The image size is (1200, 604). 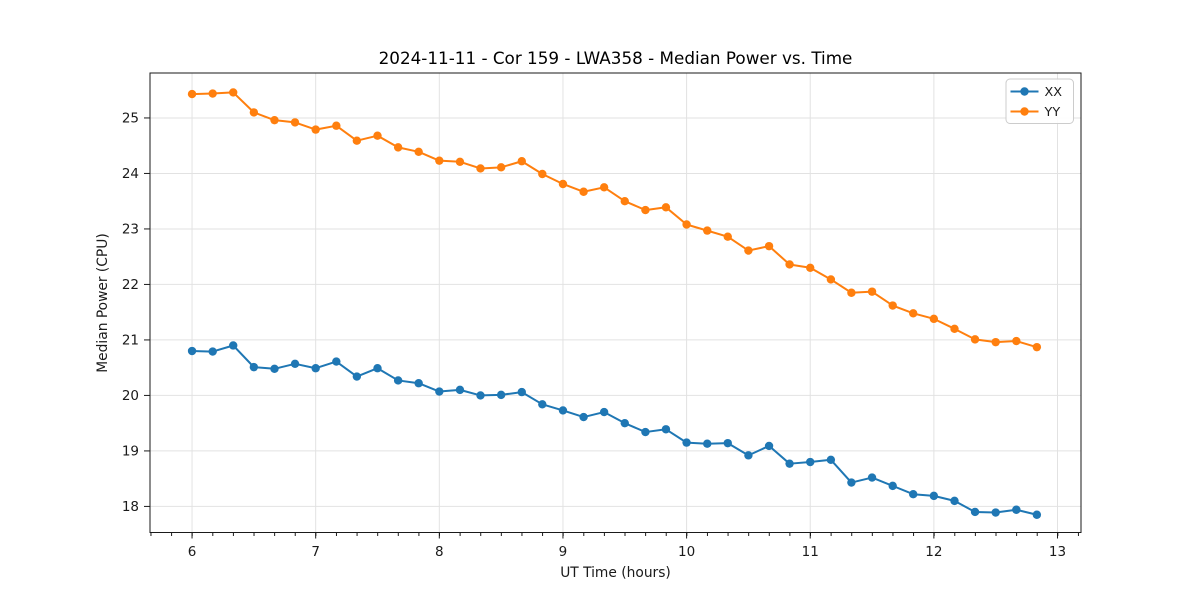 What do you see at coordinates (130, 285) in the screenshot?
I see `y-tick-label: 22` at bounding box center [130, 285].